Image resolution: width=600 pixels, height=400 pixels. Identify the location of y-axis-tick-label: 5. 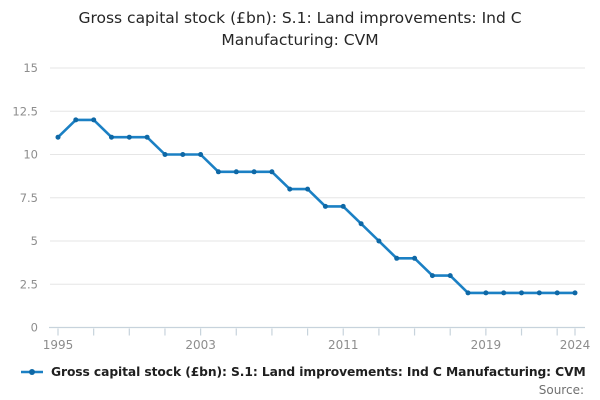
(34, 241).